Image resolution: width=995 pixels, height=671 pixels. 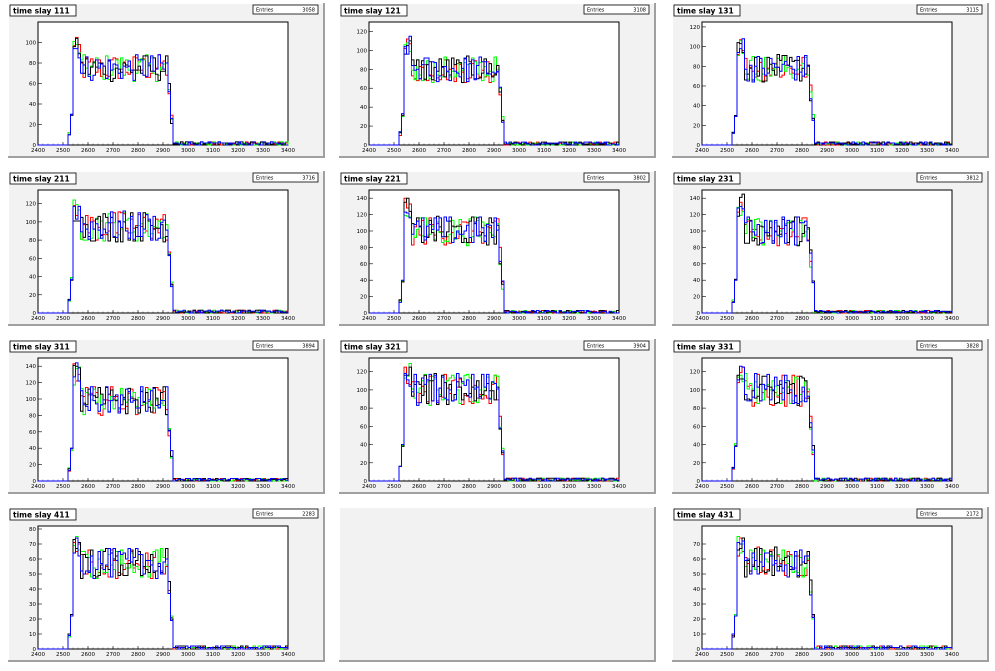 I want to click on stats-entries: 3802, so click(x=639, y=179).